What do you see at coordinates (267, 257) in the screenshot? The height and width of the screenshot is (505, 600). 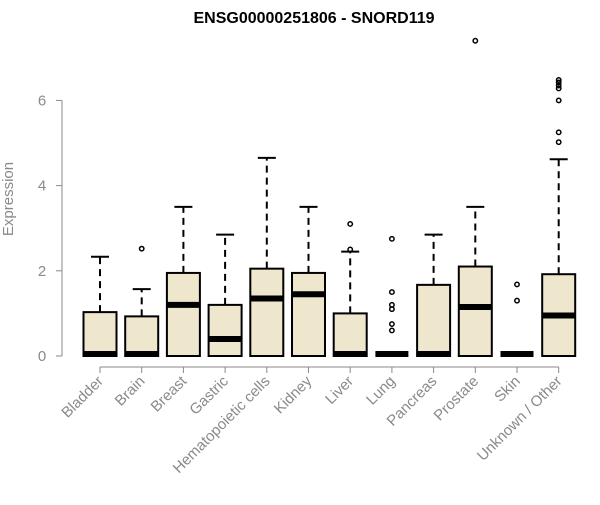 I see `box-hematopoietic-cells` at bounding box center [267, 257].